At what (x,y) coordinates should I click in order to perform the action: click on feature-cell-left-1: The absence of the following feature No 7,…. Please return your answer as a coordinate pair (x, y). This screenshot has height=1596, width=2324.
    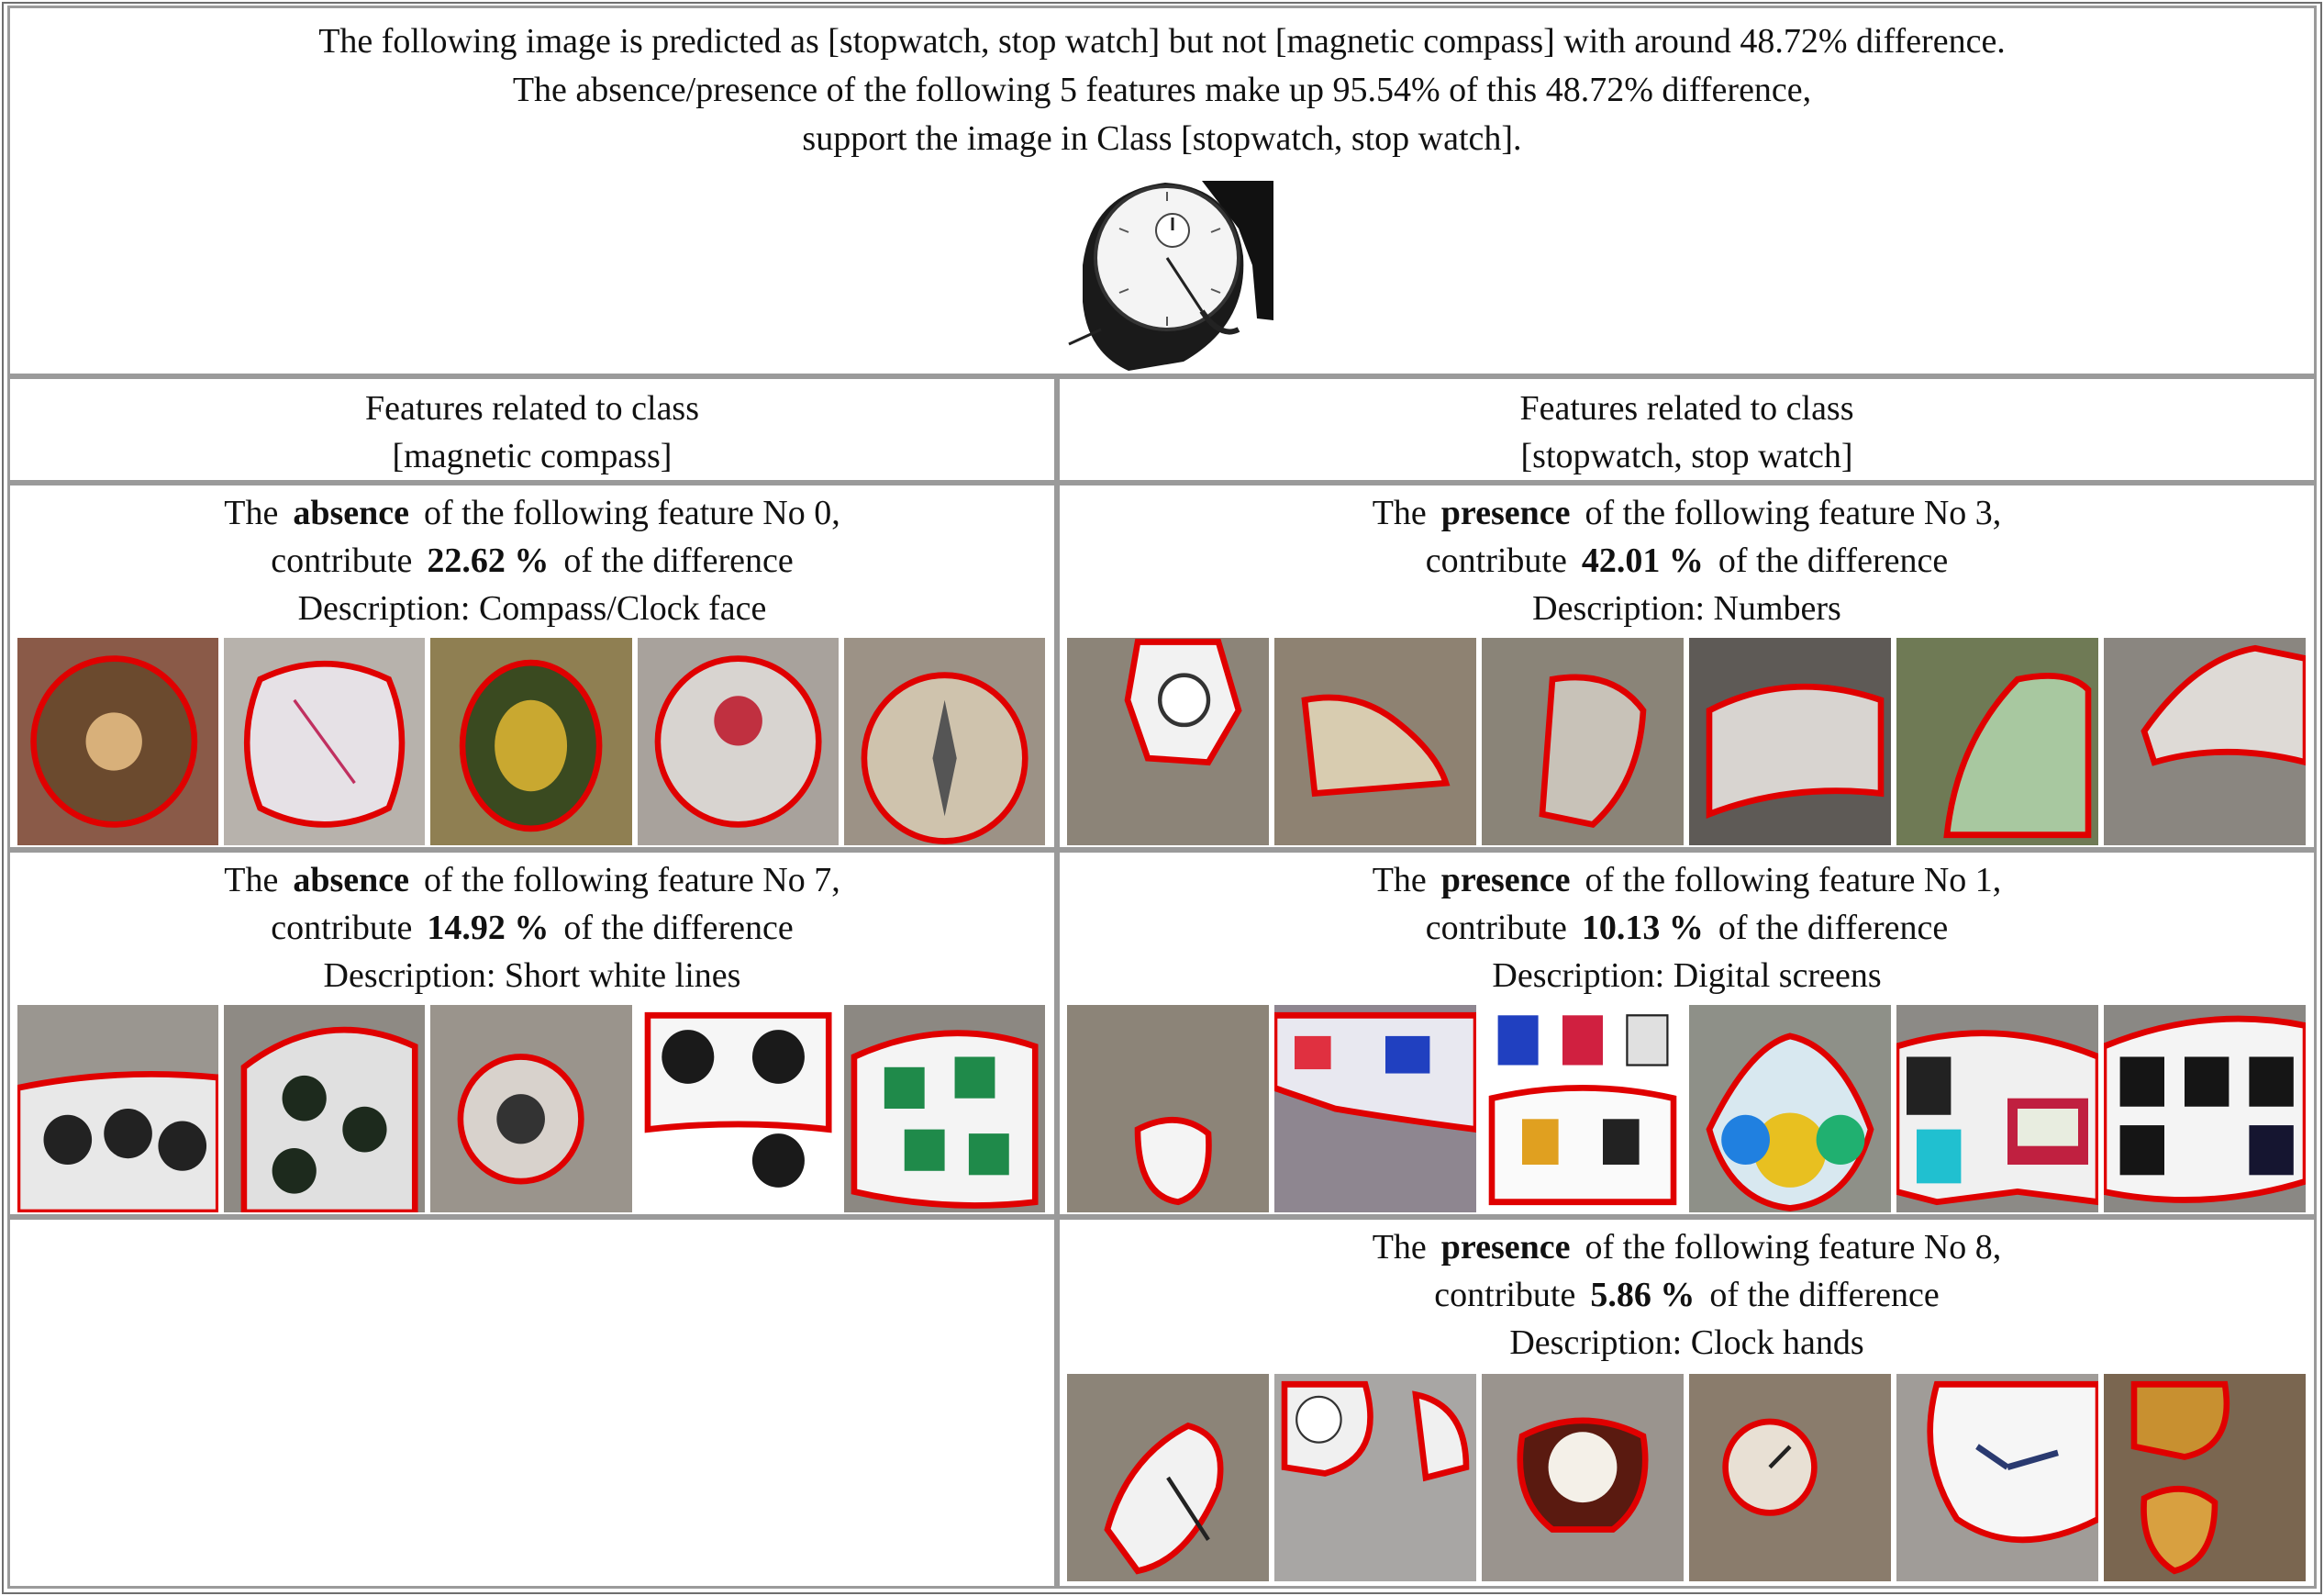
    Looking at the image, I should click on (532, 1033).